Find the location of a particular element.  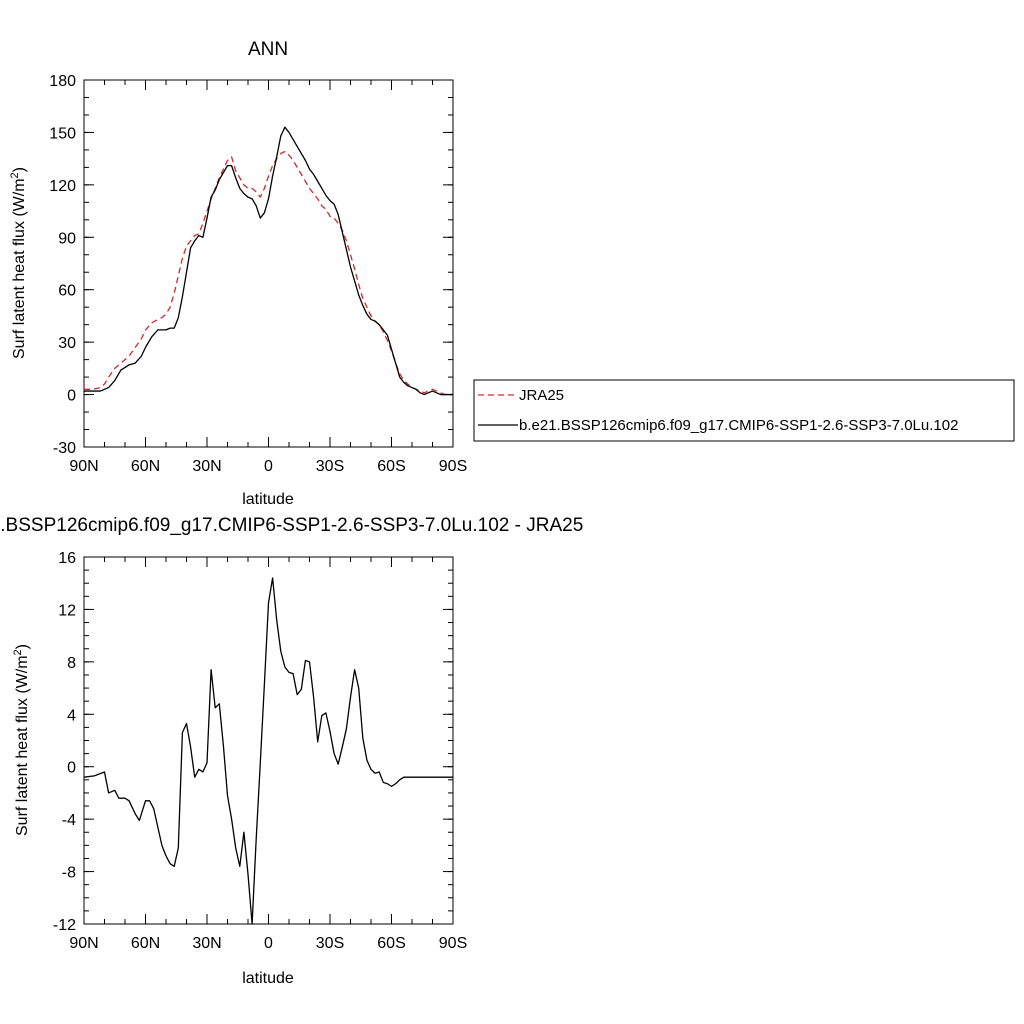

bottom-x-tick-label: 30S is located at coordinates (330, 943).